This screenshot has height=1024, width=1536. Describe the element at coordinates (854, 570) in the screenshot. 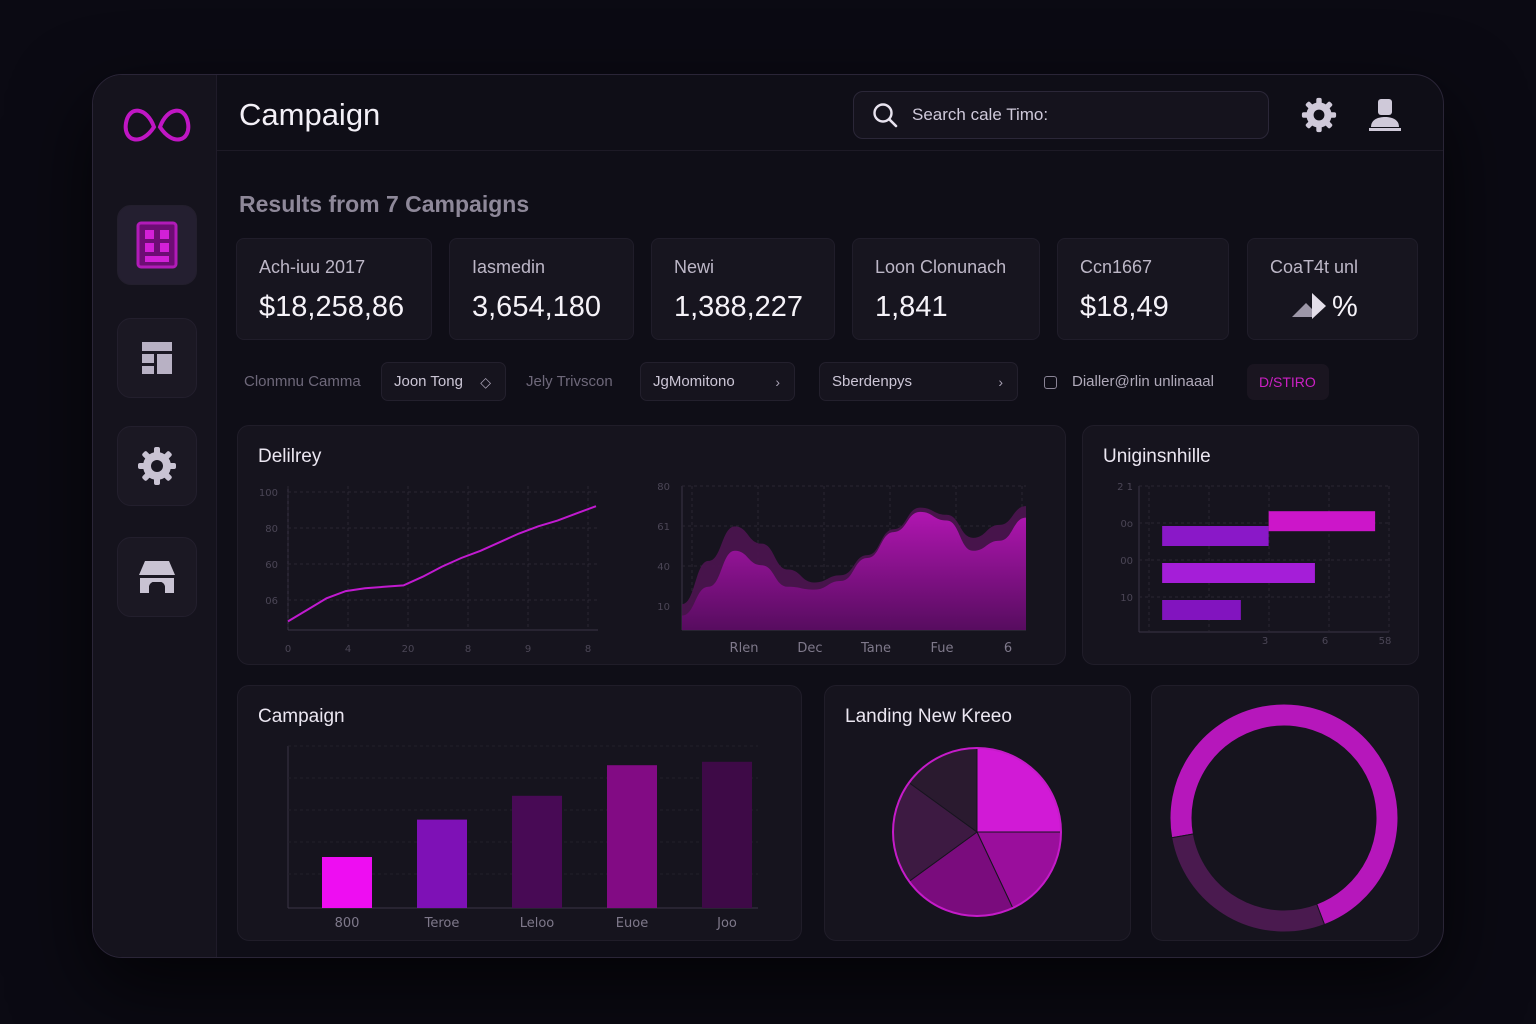

I see `area-series-front` at that location.